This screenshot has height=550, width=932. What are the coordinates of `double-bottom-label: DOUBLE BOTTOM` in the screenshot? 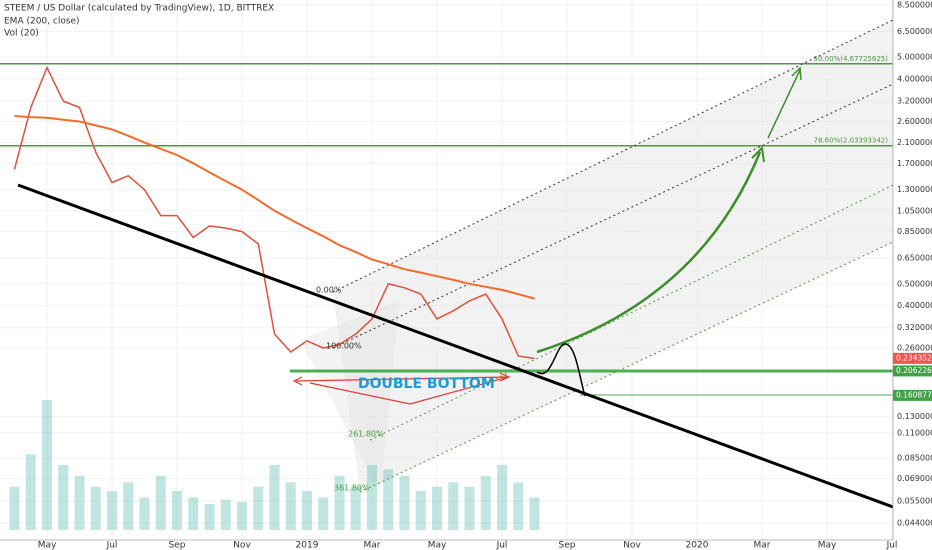 It's located at (426, 384).